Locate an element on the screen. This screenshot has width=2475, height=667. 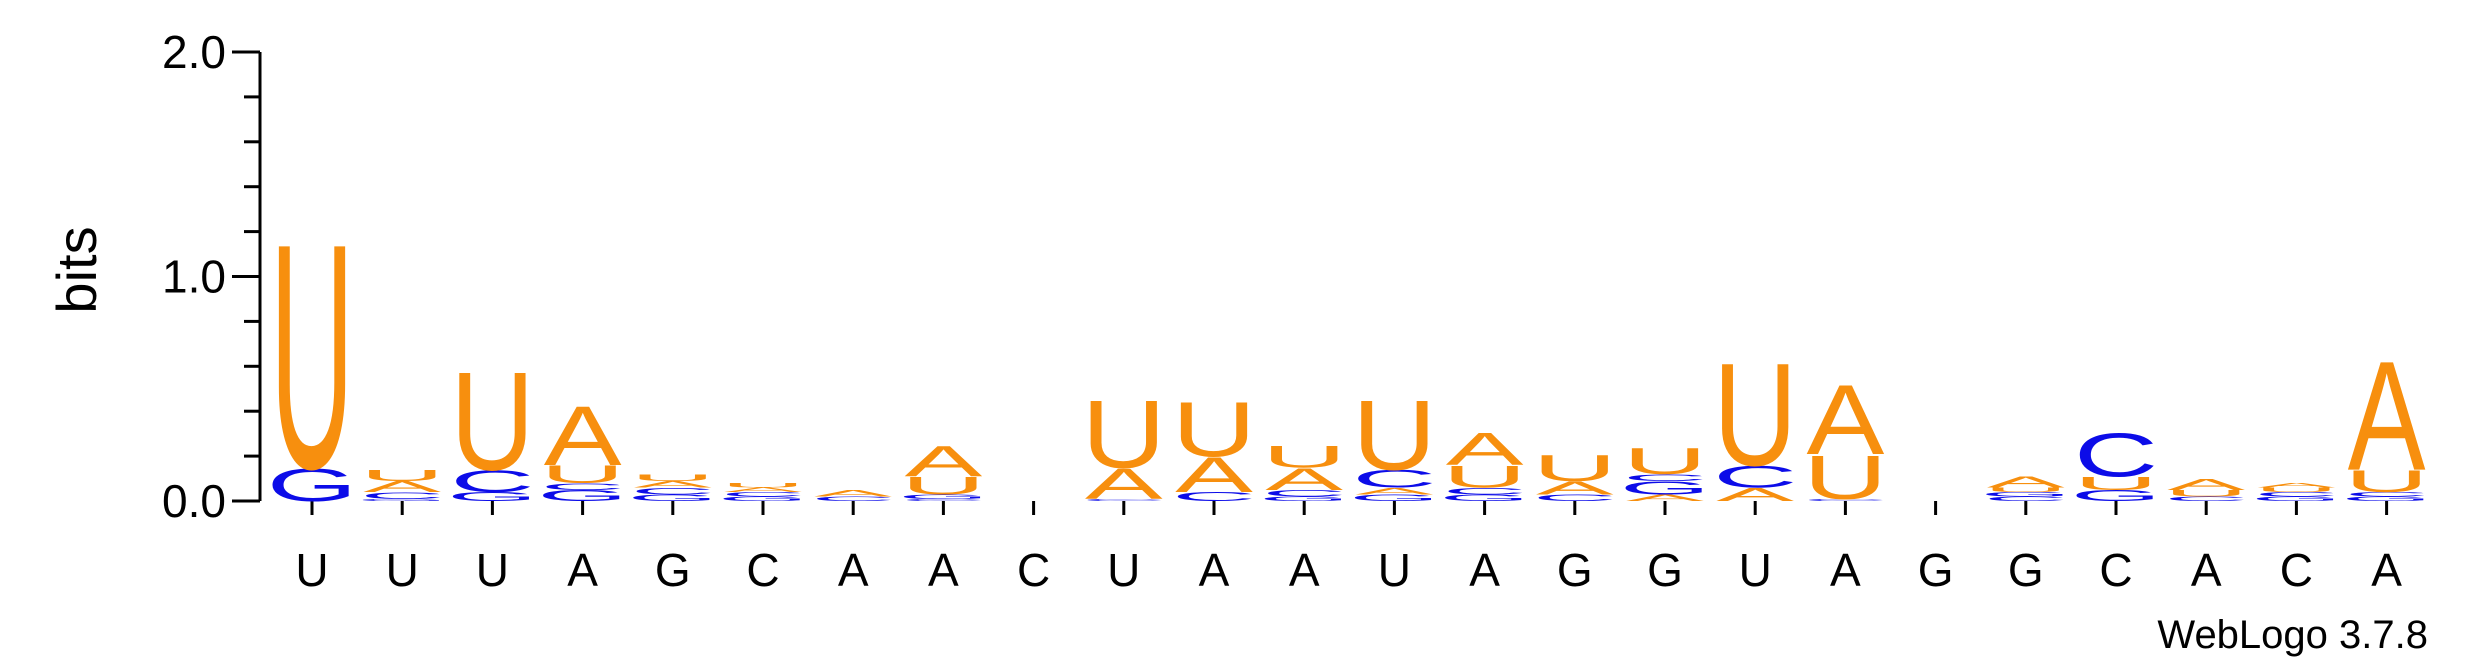
y-tick-label: 1.0 is located at coordinates (194, 277).